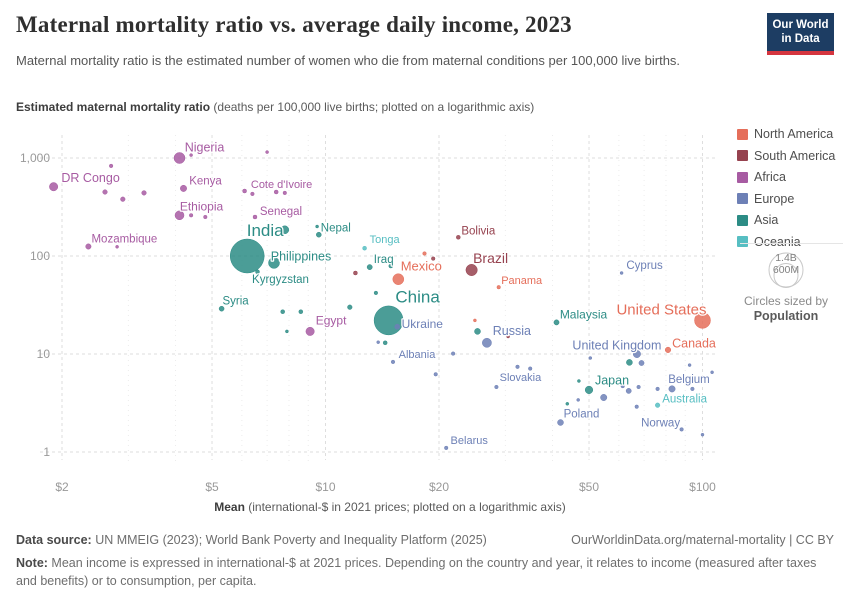 This screenshot has width=850, height=600. What do you see at coordinates (702, 320) in the screenshot?
I see `data-point-united-states` at bounding box center [702, 320].